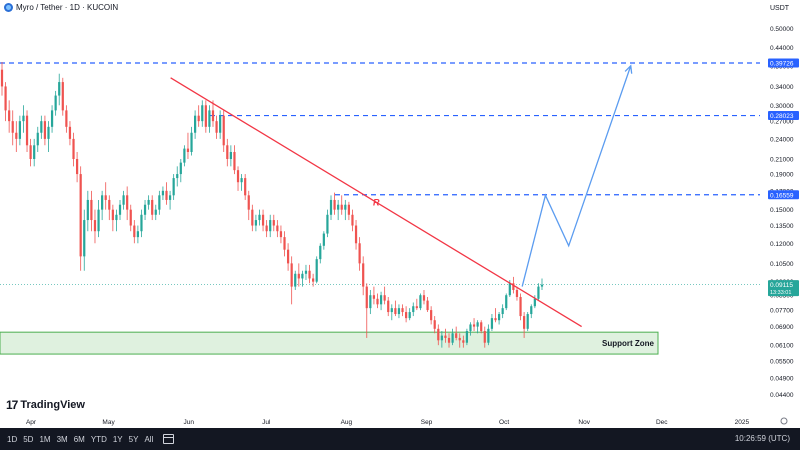 Image resolution: width=800 pixels, height=450 pixels. Describe the element at coordinates (149, 439) in the screenshot. I see `timeframe-all-button: All` at that location.